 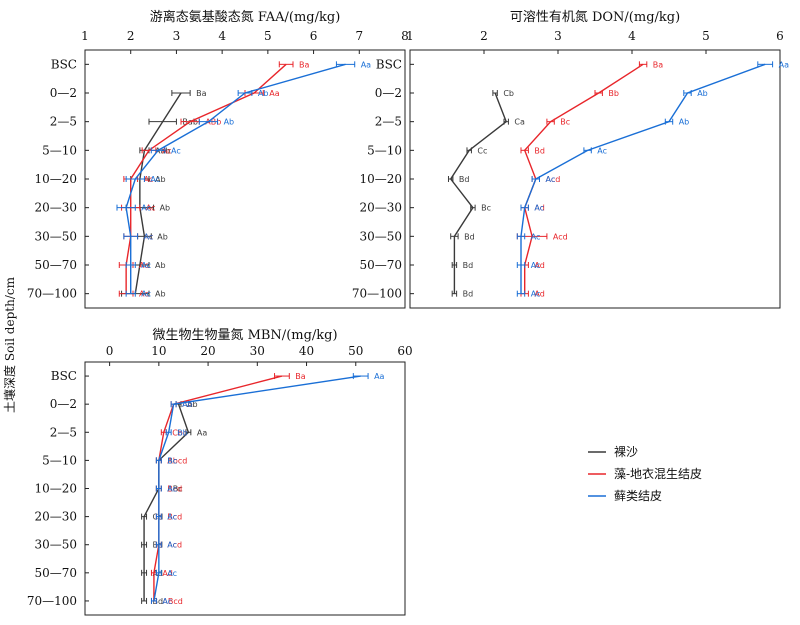 What do you see at coordinates (638, 496) in the screenshot?
I see `legend-entry: 藓类结皮` at bounding box center [638, 496].